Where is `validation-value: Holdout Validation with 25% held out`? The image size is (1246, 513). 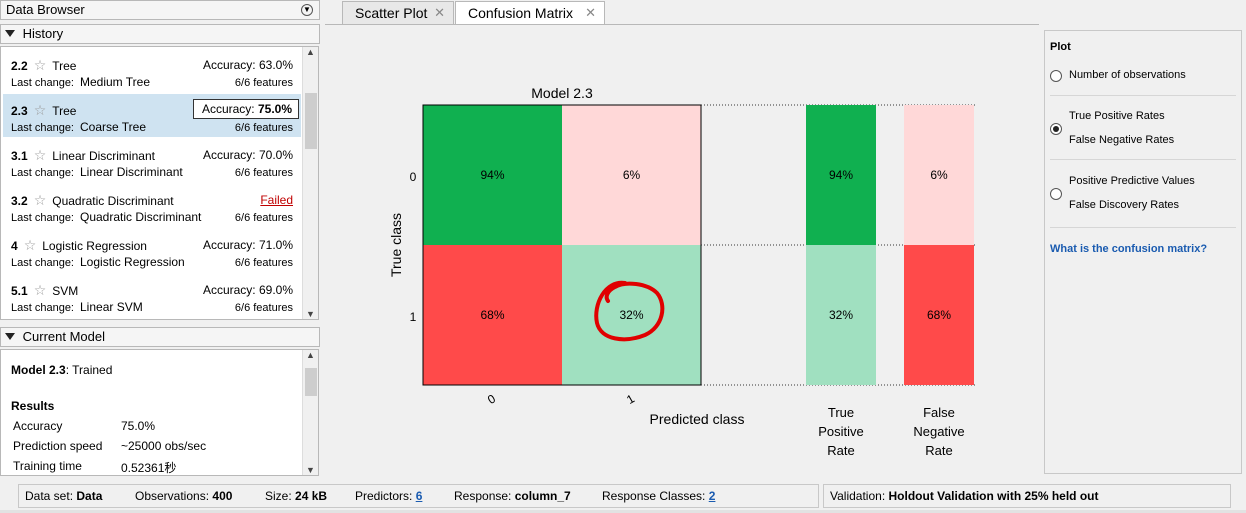 validation-value: Holdout Validation with 25% held out is located at coordinates (993, 496).